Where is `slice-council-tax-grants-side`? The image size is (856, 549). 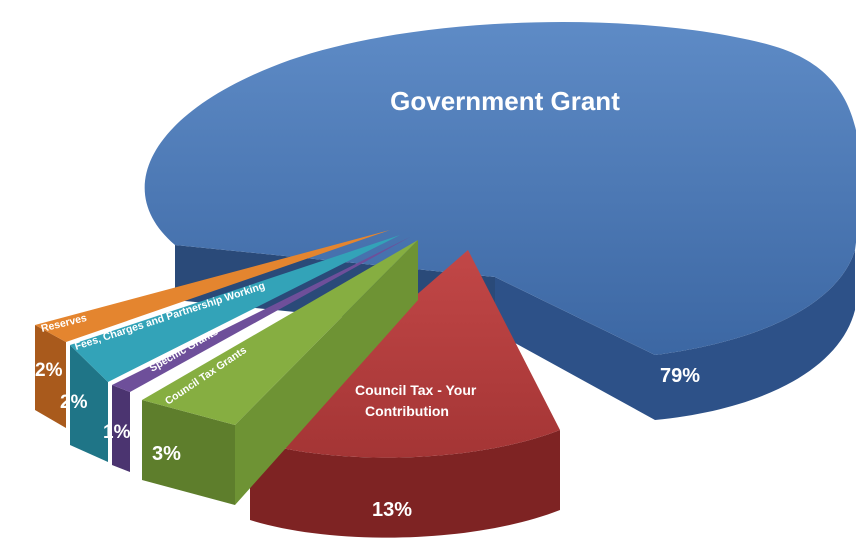 slice-council-tax-grants-side is located at coordinates (188, 452).